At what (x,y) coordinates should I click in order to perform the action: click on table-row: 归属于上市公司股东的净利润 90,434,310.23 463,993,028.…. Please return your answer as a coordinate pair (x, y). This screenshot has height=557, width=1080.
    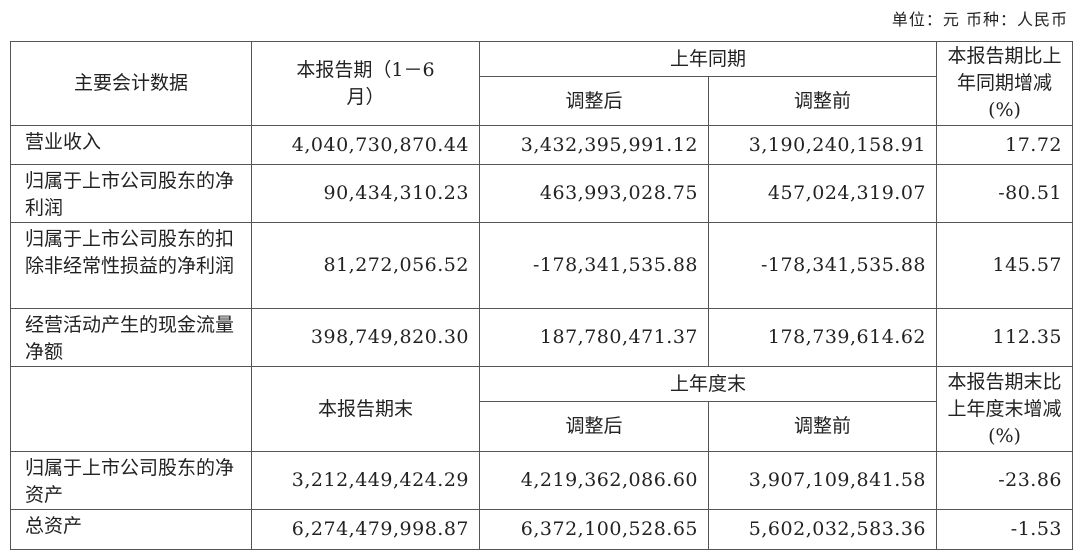
    Looking at the image, I should click on (542, 193).